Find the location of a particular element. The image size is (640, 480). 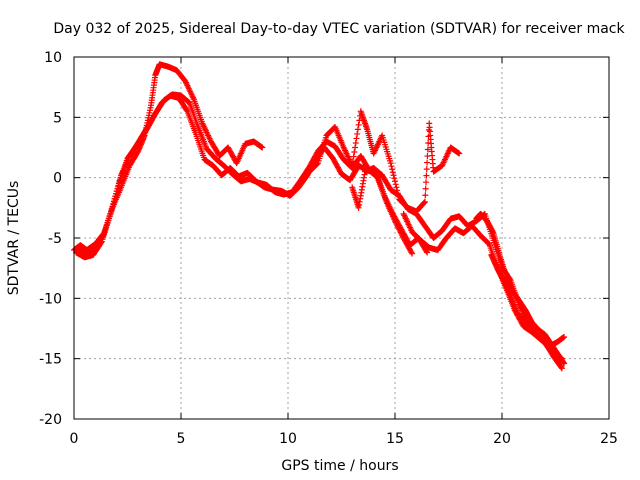

y-axis-label: SDTVAR / TECUs is located at coordinates (14, 238).